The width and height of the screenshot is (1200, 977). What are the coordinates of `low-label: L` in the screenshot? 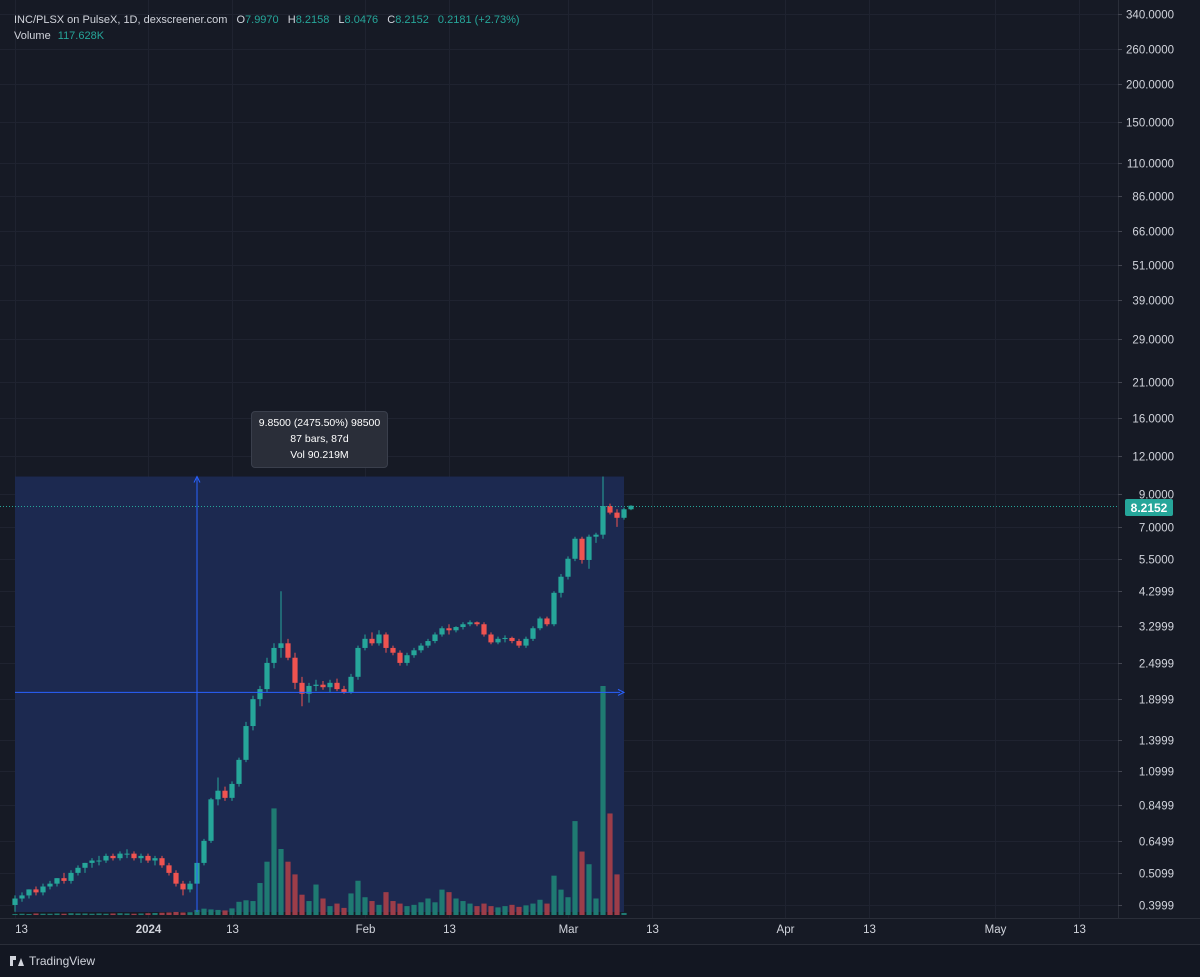 It's located at (341, 20).